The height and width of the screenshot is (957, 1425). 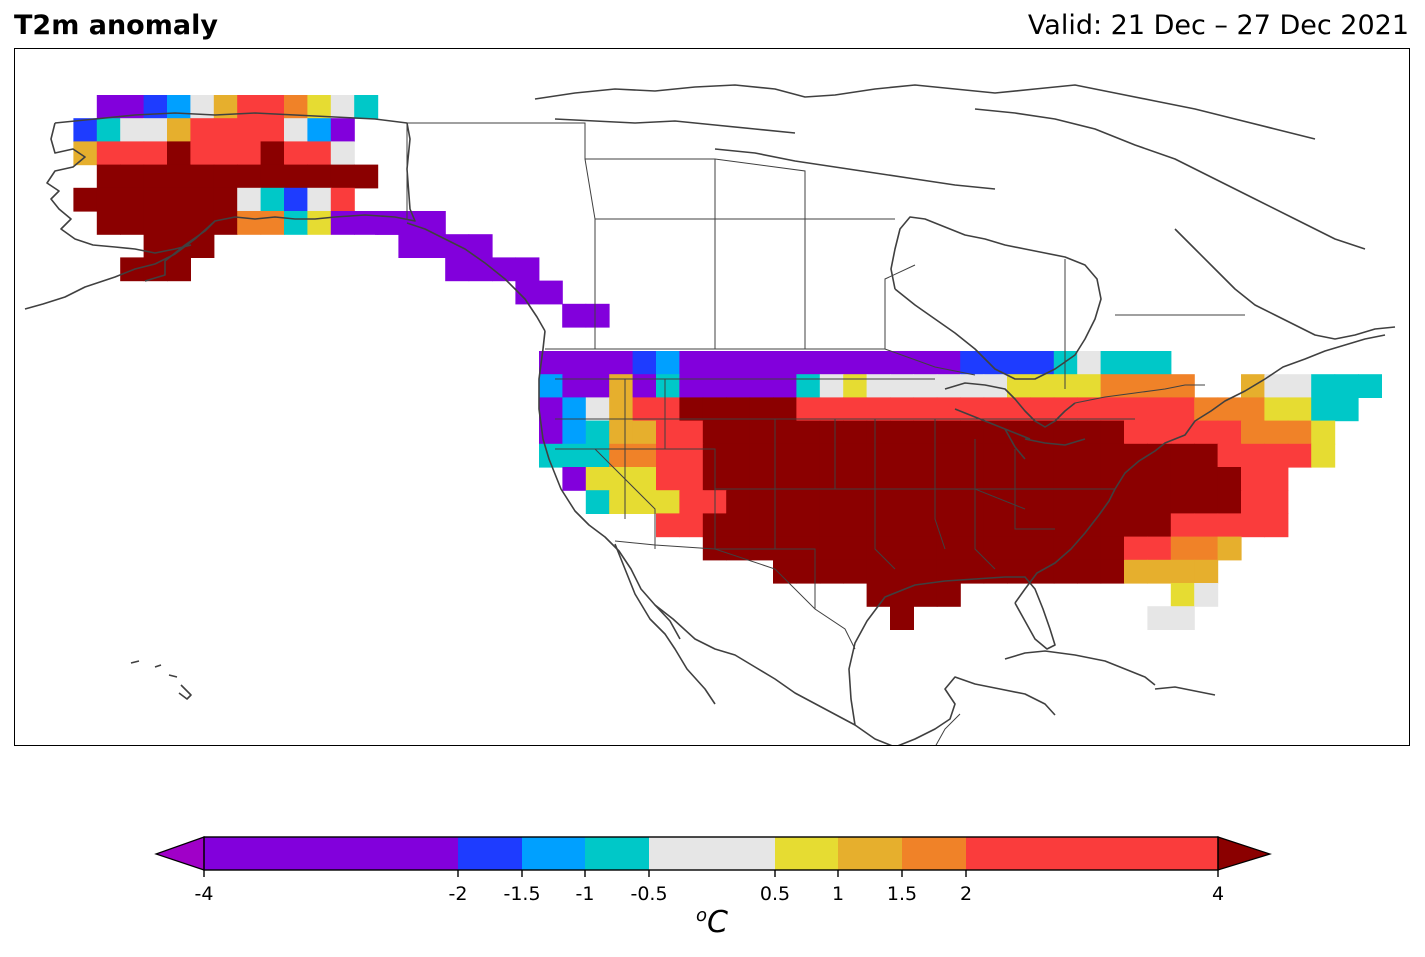 I want to click on colorbar-tick-label: -0.5, so click(x=649, y=894).